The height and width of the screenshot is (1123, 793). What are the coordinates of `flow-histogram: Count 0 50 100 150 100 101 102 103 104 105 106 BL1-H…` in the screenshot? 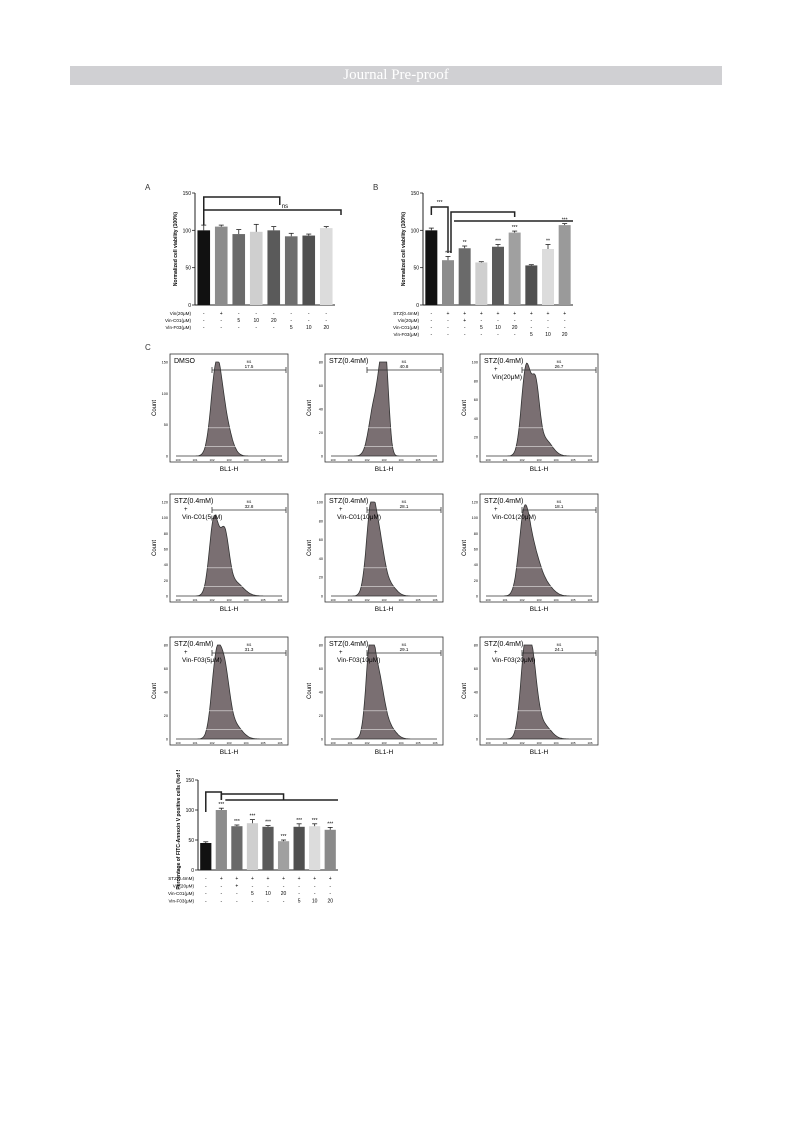 It's located at (220, 413).